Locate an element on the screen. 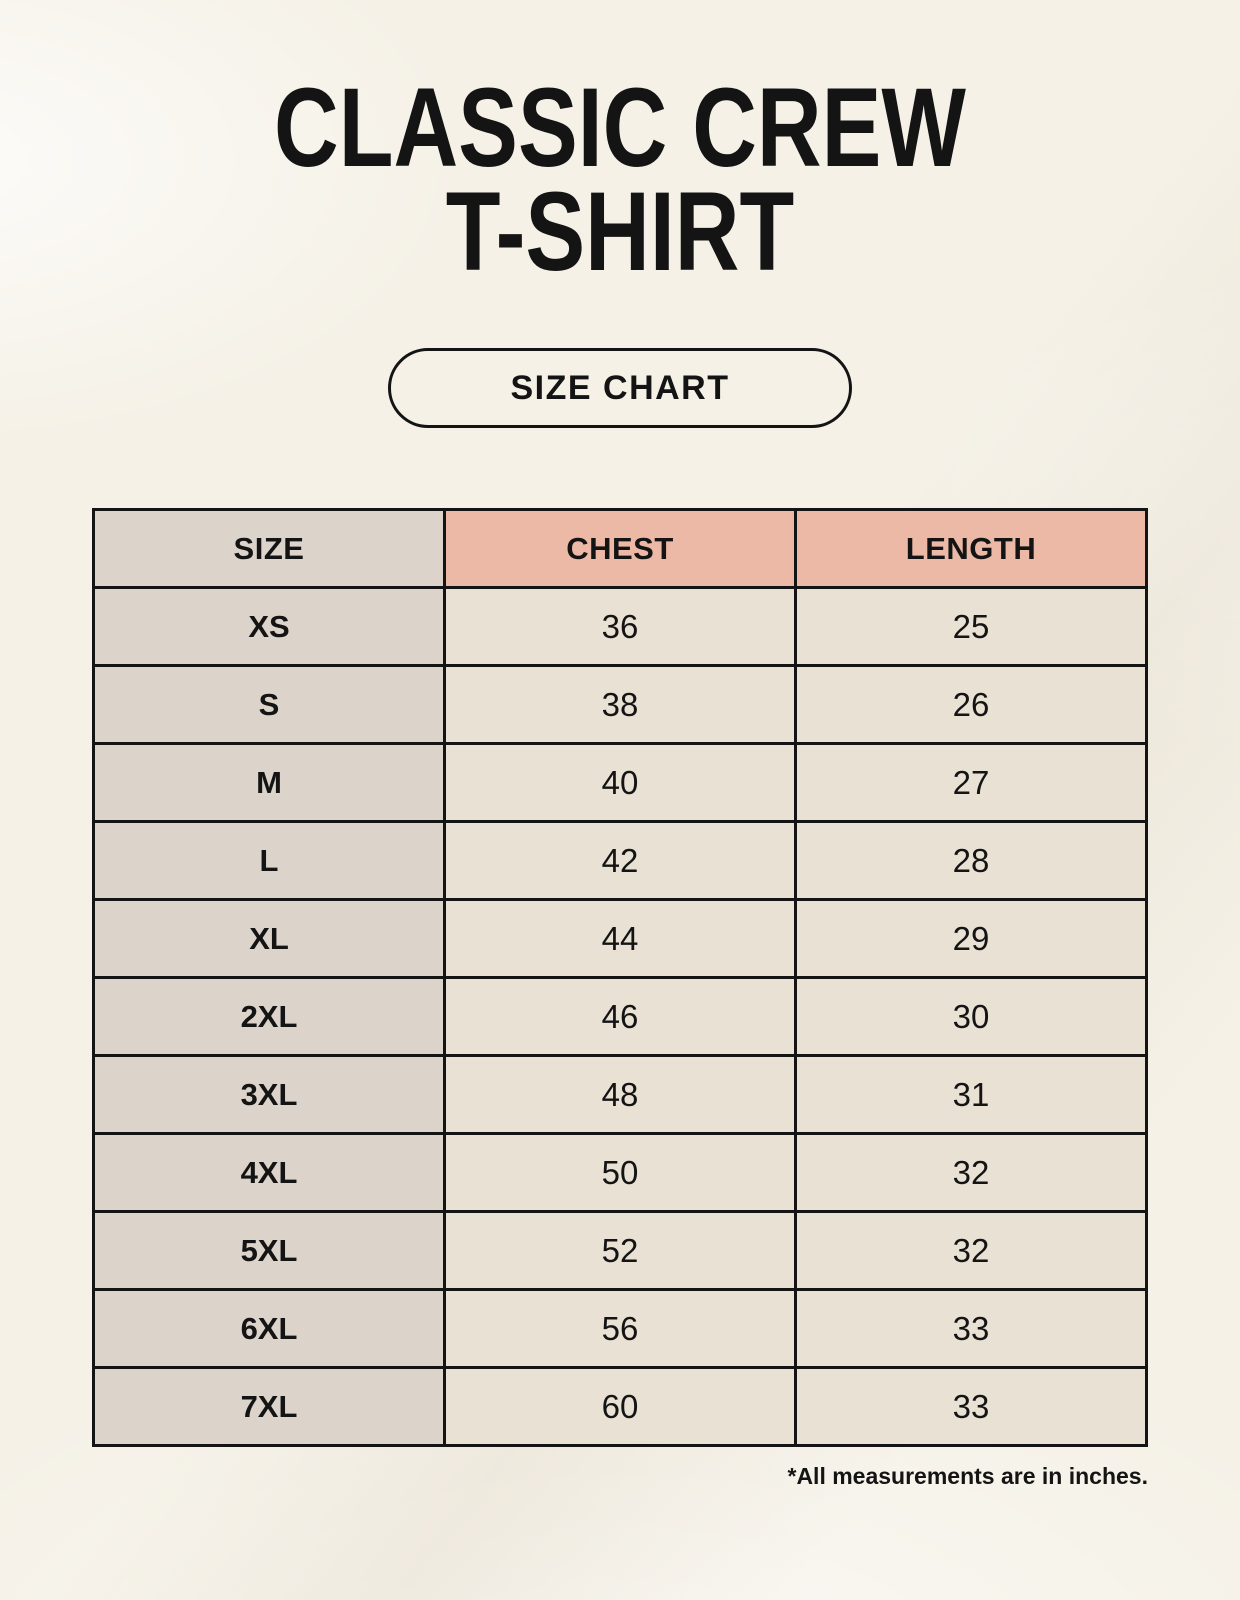 The height and width of the screenshot is (1600, 1240). size-chart-button-label: SIZE CHART is located at coordinates (620, 387).